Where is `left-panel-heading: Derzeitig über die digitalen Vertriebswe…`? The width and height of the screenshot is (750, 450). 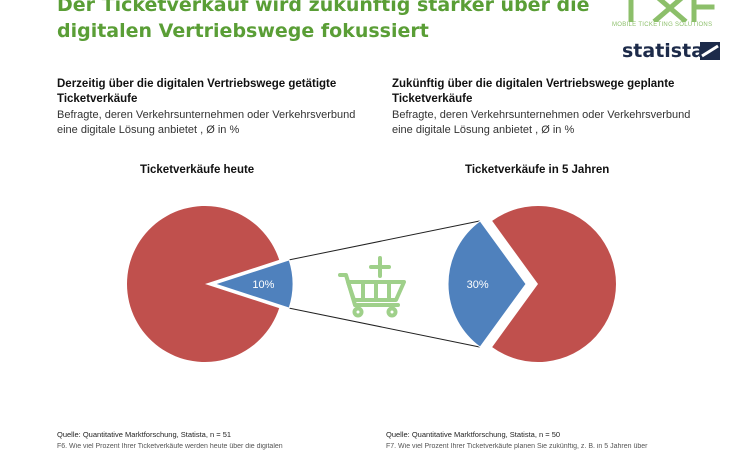 left-panel-heading: Derzeitig über die digitalen Vertriebswe… is located at coordinates (197, 91).